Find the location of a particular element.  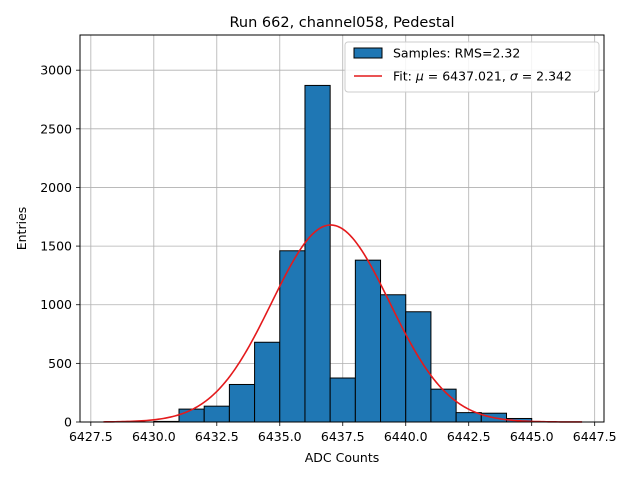

legend-fit-mu-value: = 6437.021, is located at coordinates (467, 76).